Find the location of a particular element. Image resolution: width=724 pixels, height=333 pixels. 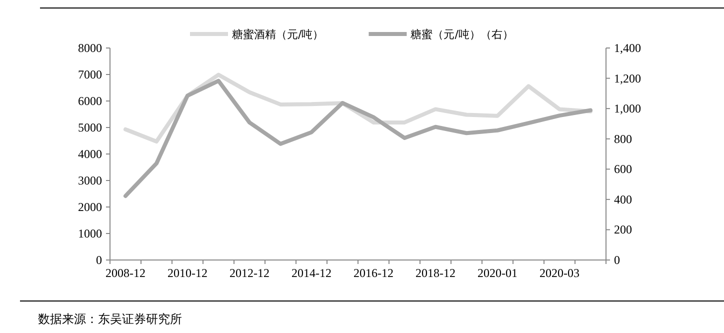

y2-tick-label: 800 is located at coordinates (623, 139).